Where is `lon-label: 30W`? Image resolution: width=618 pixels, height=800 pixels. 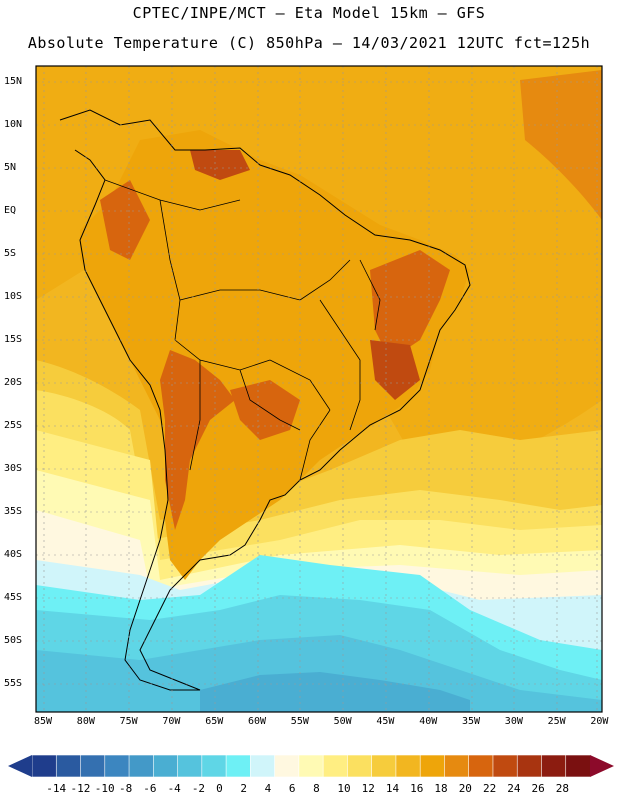 lon-label: 30W is located at coordinates (513, 721).